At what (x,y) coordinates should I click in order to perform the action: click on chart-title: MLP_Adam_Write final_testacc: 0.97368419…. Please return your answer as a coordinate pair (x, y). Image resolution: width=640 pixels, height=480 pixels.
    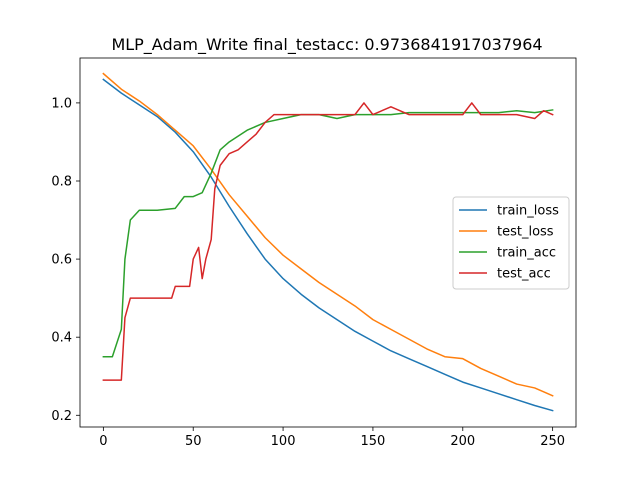
    Looking at the image, I should click on (326, 45).